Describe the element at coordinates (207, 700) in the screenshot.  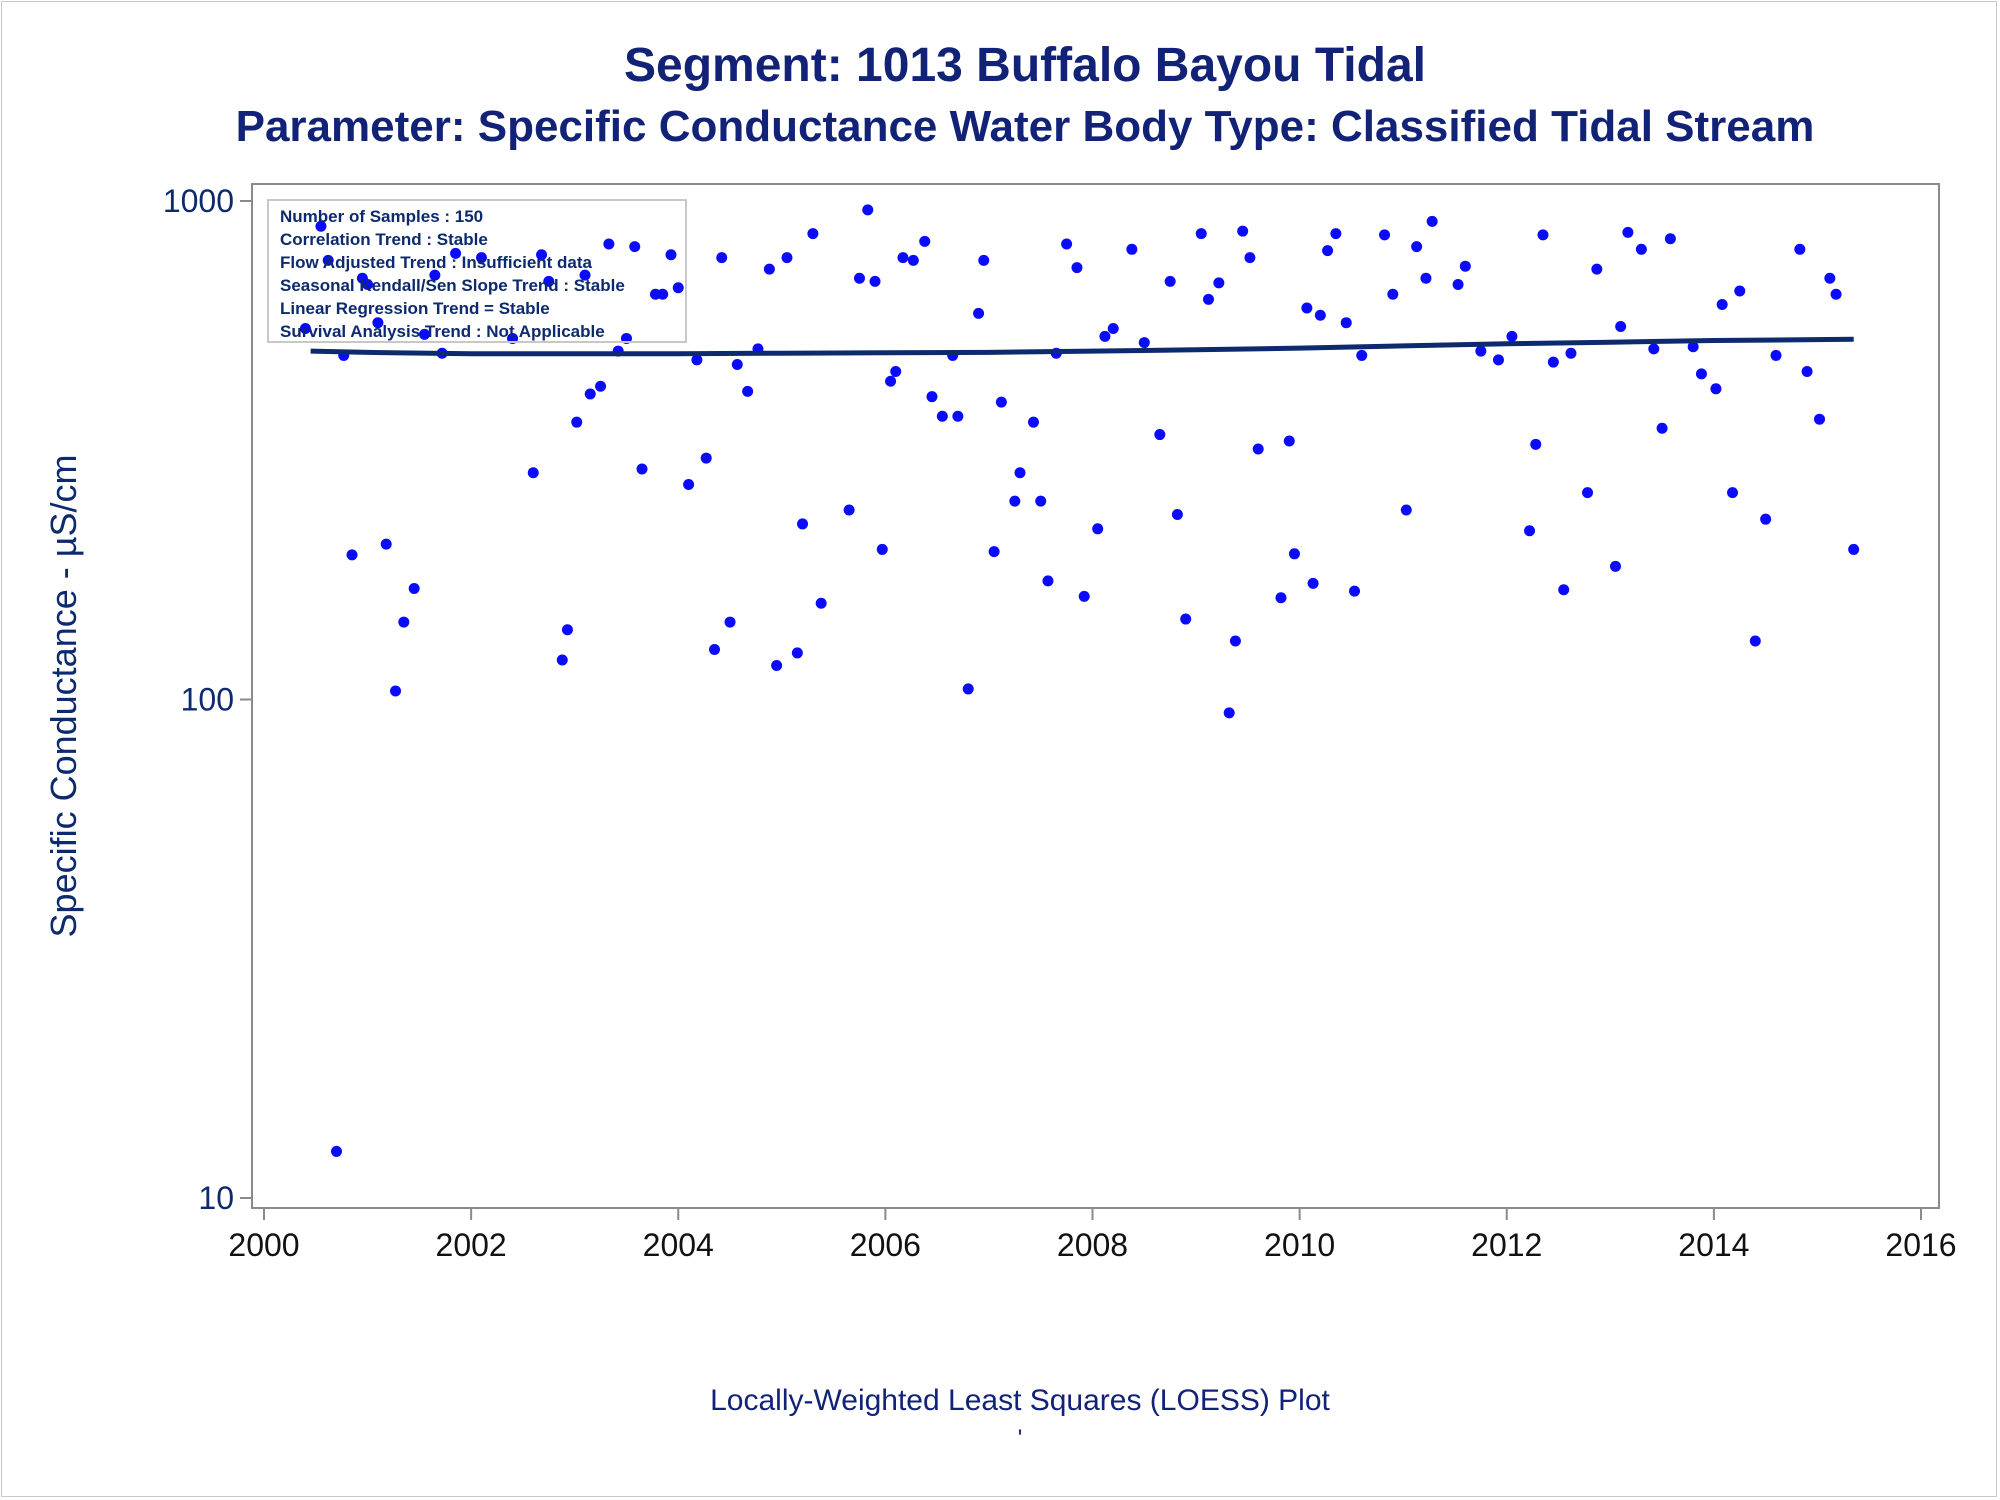
I see `y-tick-label: 100` at that location.